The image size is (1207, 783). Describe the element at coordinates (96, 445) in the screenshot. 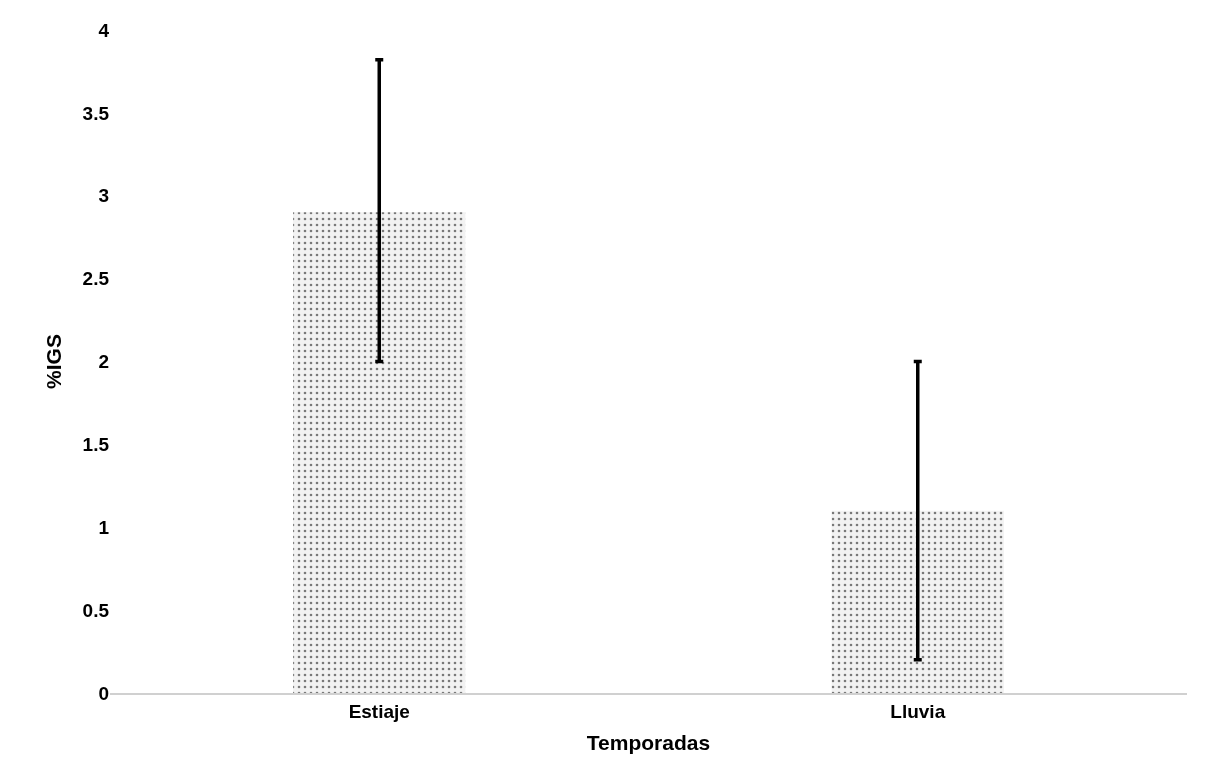

I see `y-tick-label: 1.5` at that location.